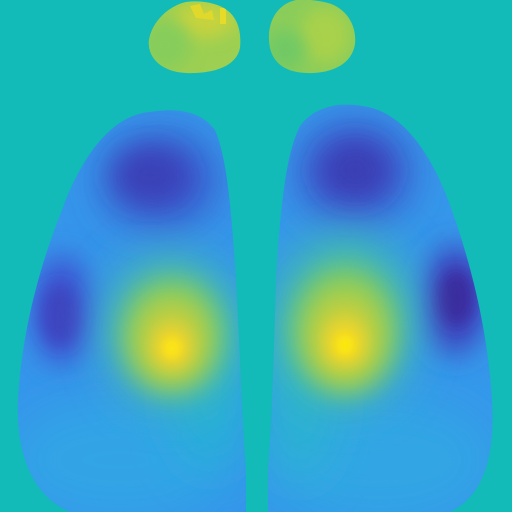 This screenshot has height=512, width=512. I want to click on midline, so click(257, 311).